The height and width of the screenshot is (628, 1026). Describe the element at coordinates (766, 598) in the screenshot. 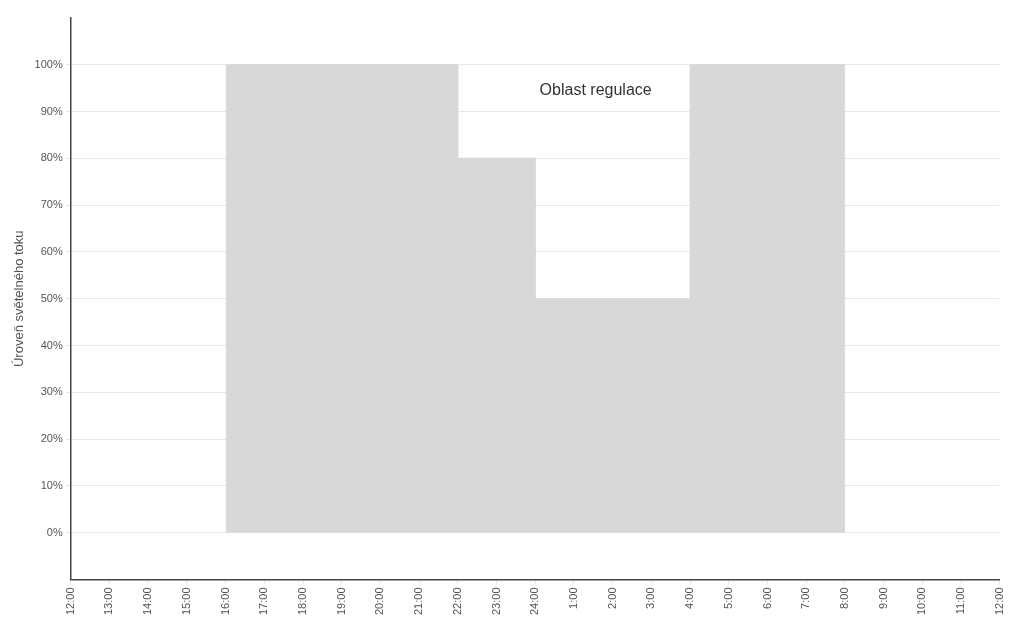

I see `x-tick-label: 6:00` at that location.